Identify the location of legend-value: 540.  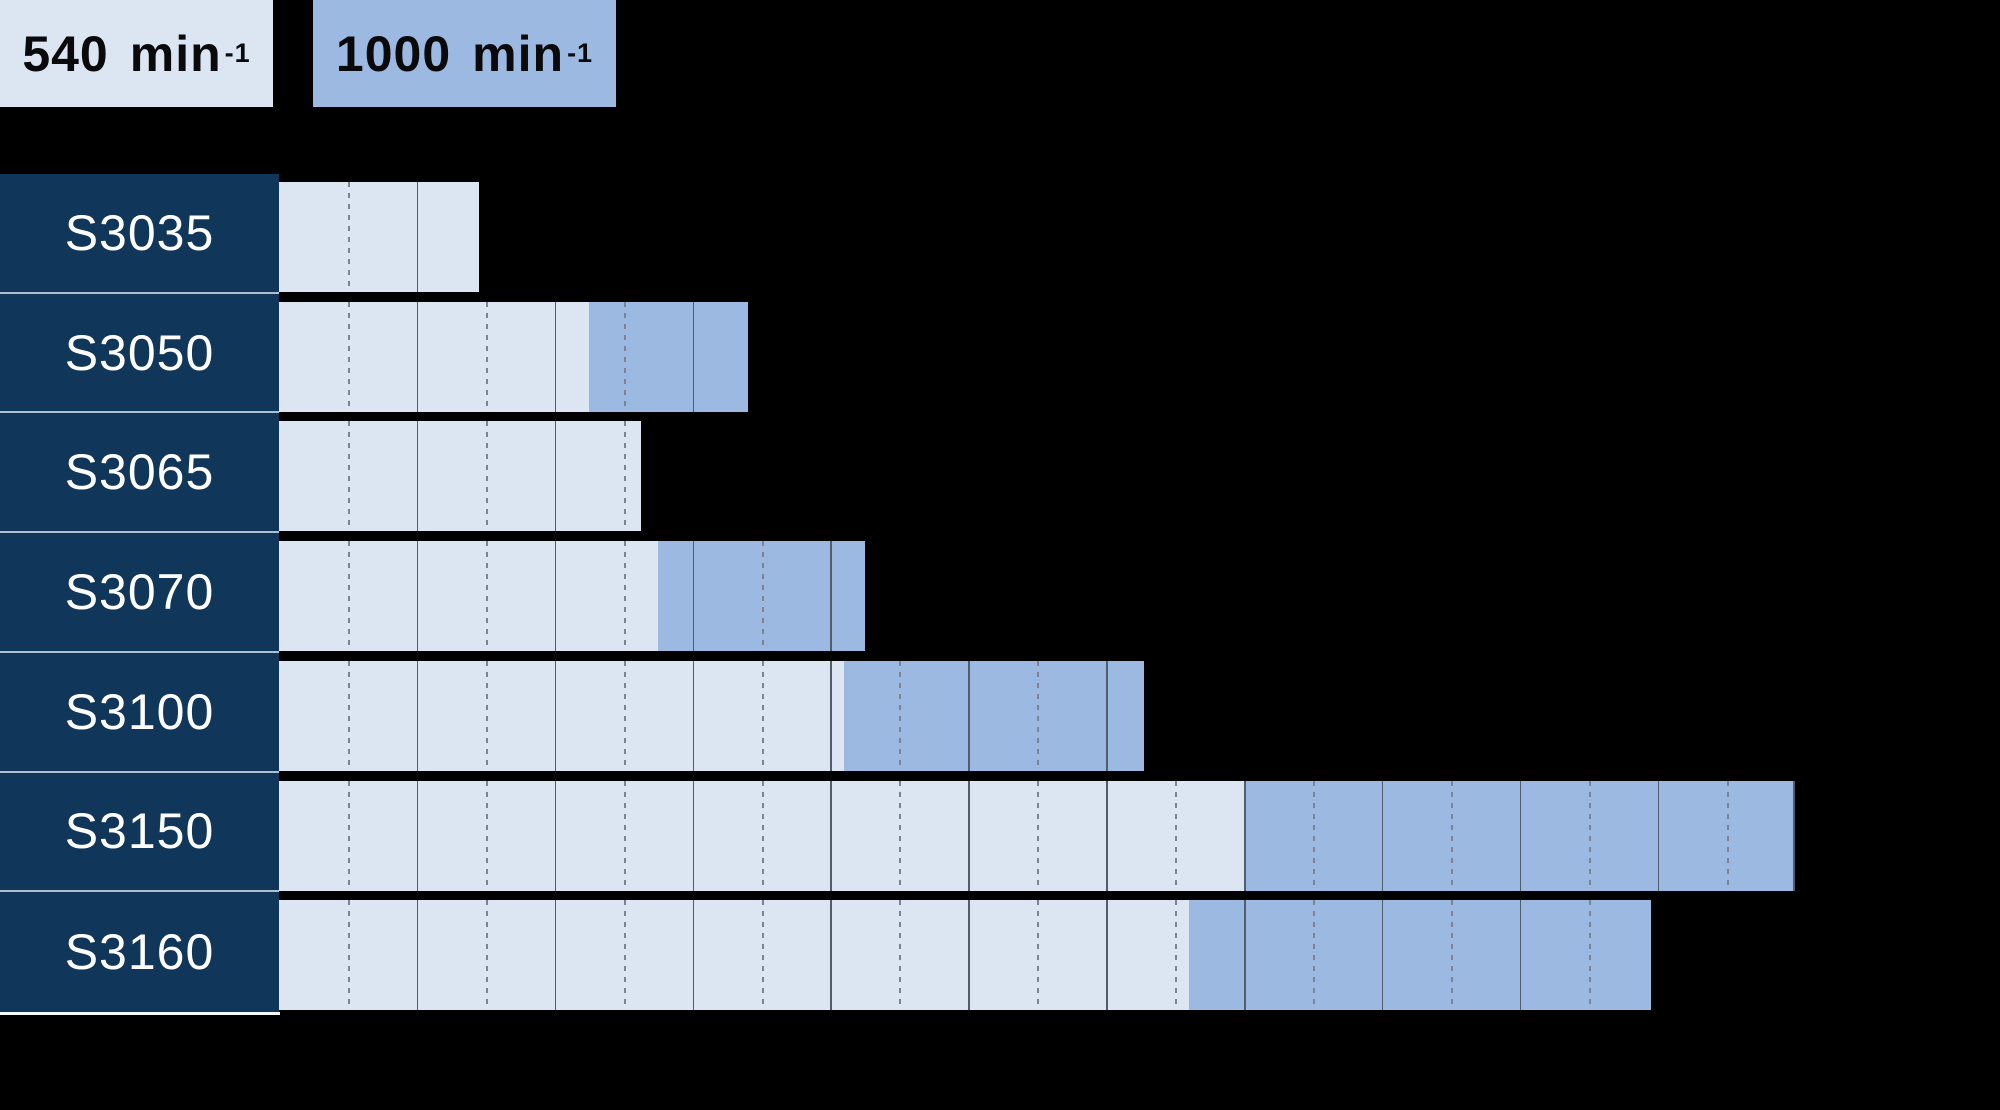
(65, 53).